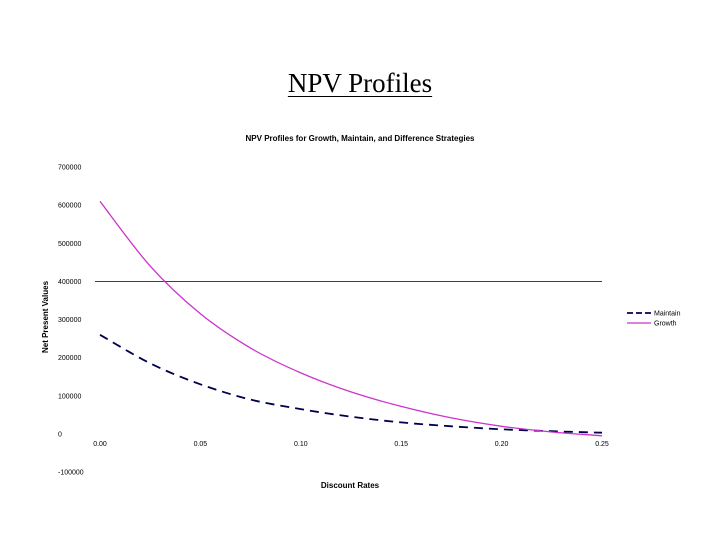  What do you see at coordinates (665, 324) in the screenshot?
I see `legend-label-growth: Growth` at bounding box center [665, 324].